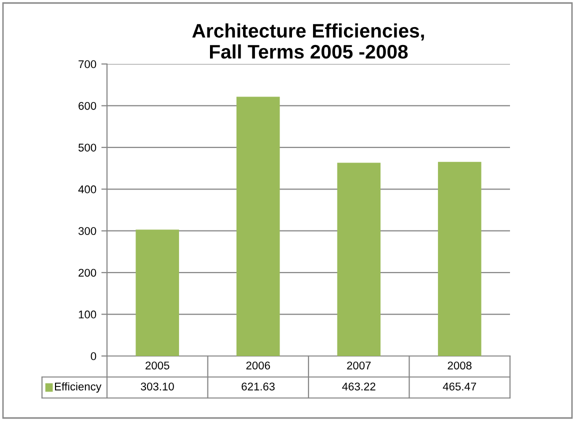 This screenshot has height=421, width=575. What do you see at coordinates (459, 386) in the screenshot?
I see `data-label: 465.47` at bounding box center [459, 386].